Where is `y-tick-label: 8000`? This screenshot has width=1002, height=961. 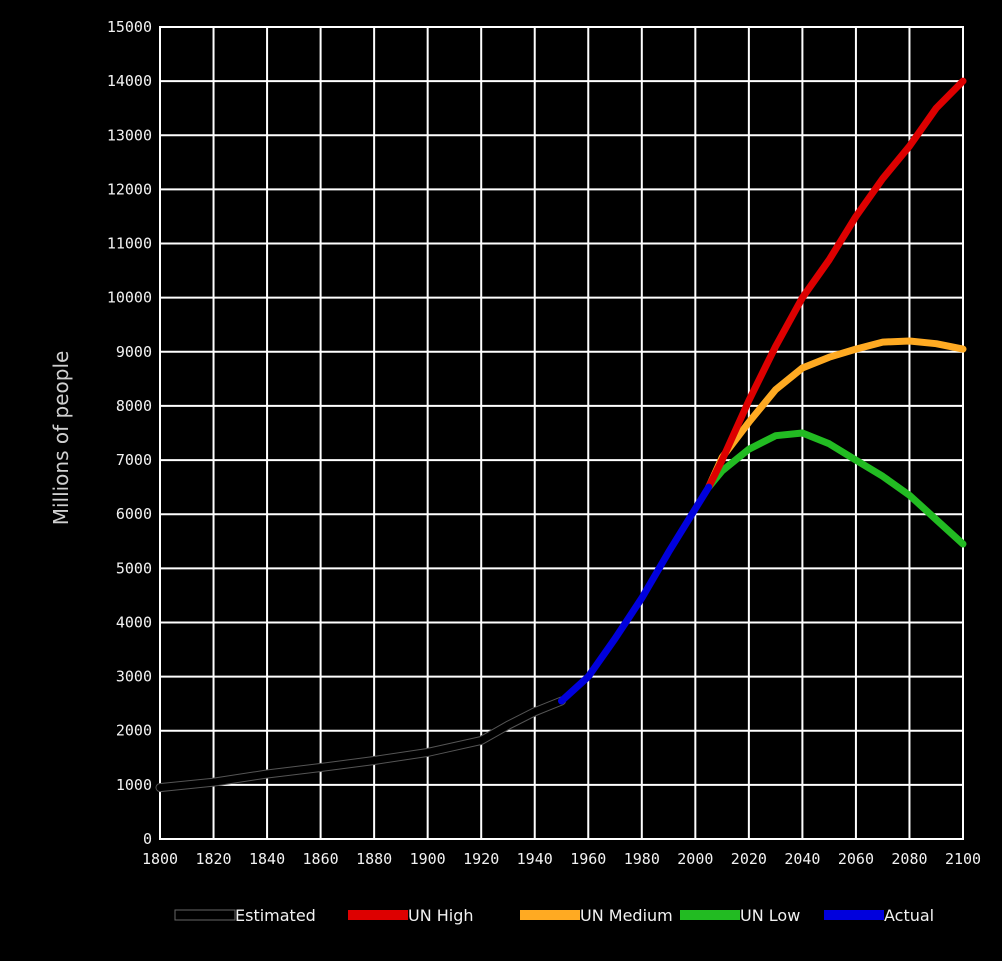 y-tick-label: 8000 is located at coordinates (134, 406).